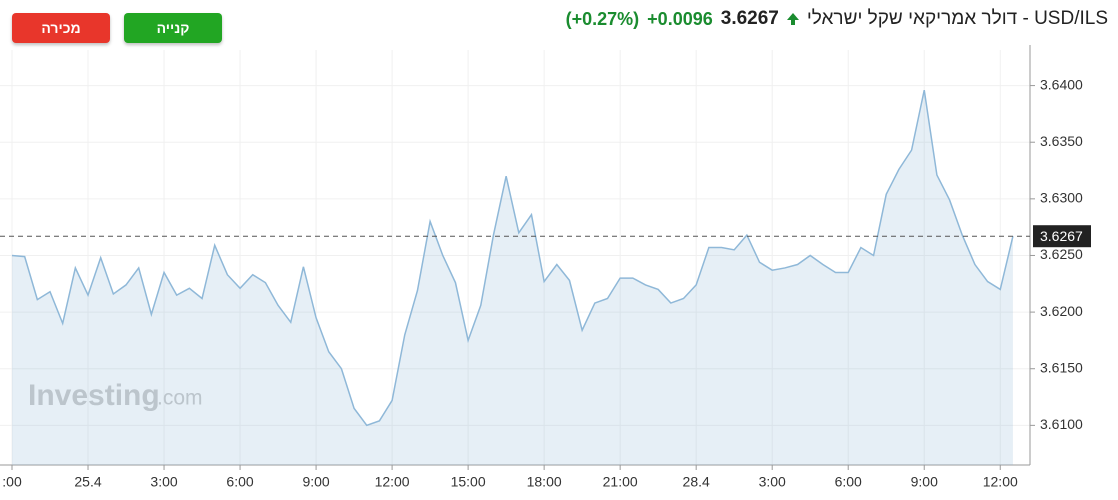  What do you see at coordinates (180, 398) in the screenshot?
I see `watermark-suffix: .com` at bounding box center [180, 398].